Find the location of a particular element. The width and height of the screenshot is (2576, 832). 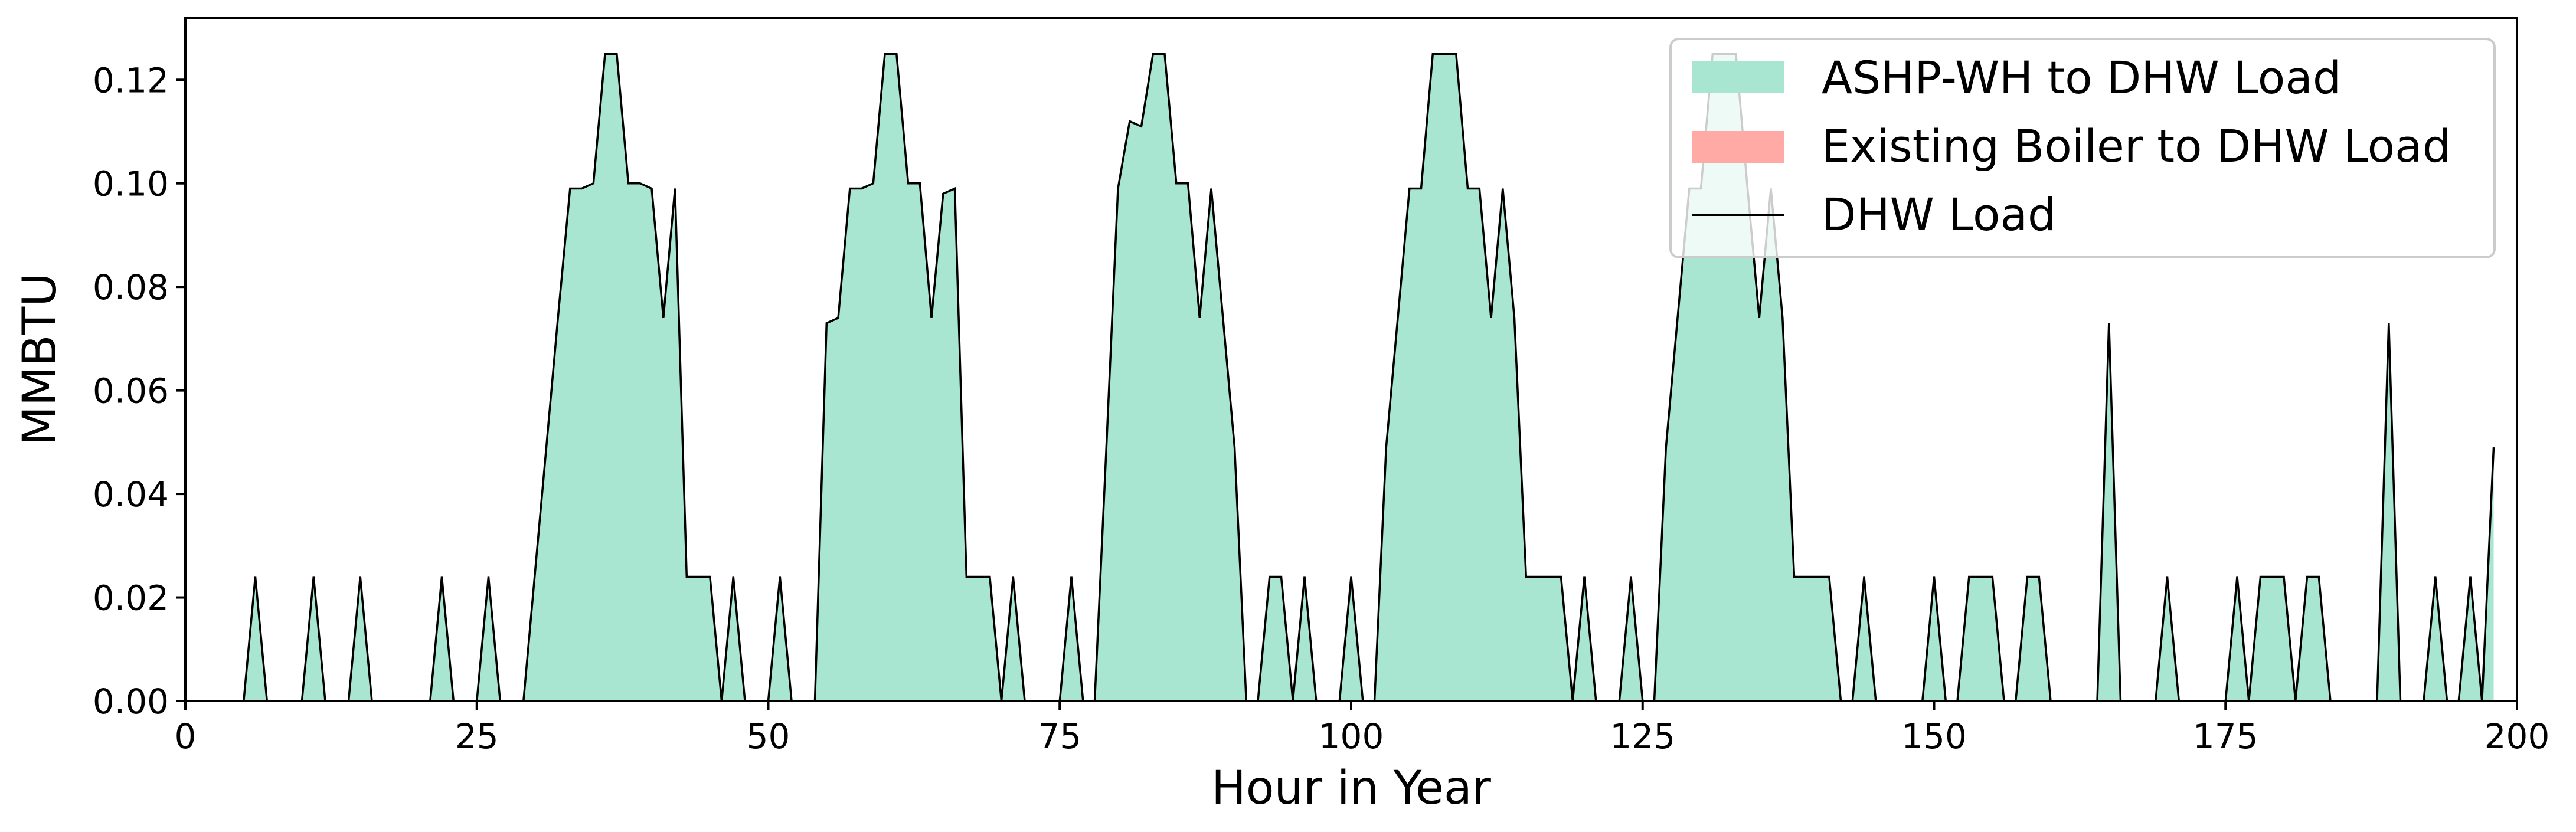

x-axis-ticks: 0 25 50 75 100 125 150 175 200 is located at coordinates (1362, 729).